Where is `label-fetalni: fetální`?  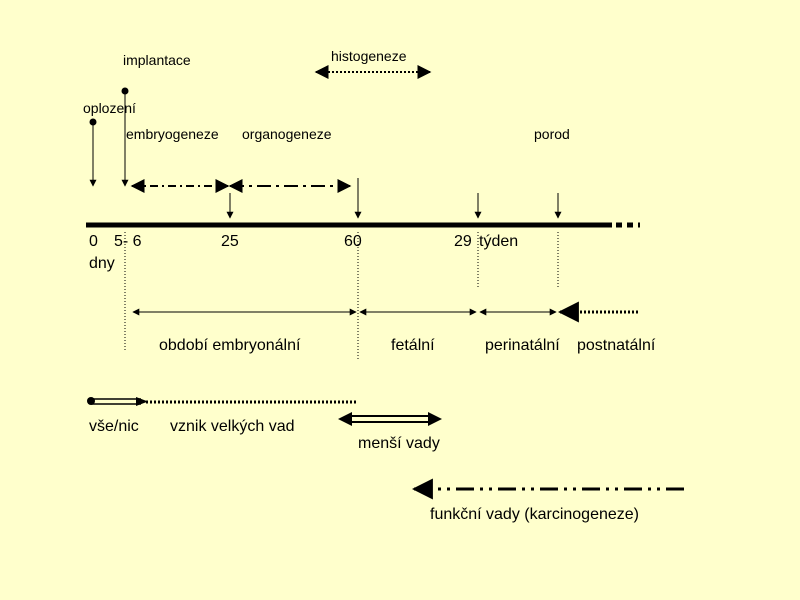 label-fetalni: fetální is located at coordinates (413, 345).